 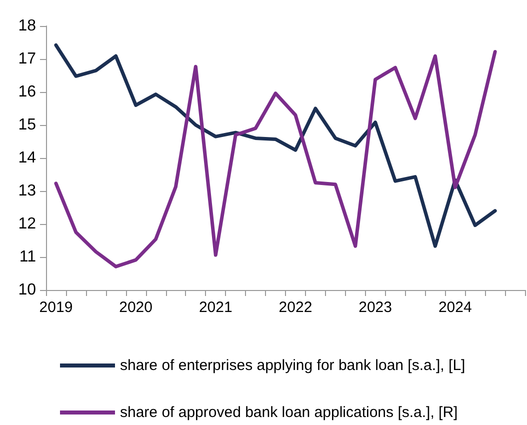 I want to click on x-tick-label: 2024, so click(x=455, y=307).